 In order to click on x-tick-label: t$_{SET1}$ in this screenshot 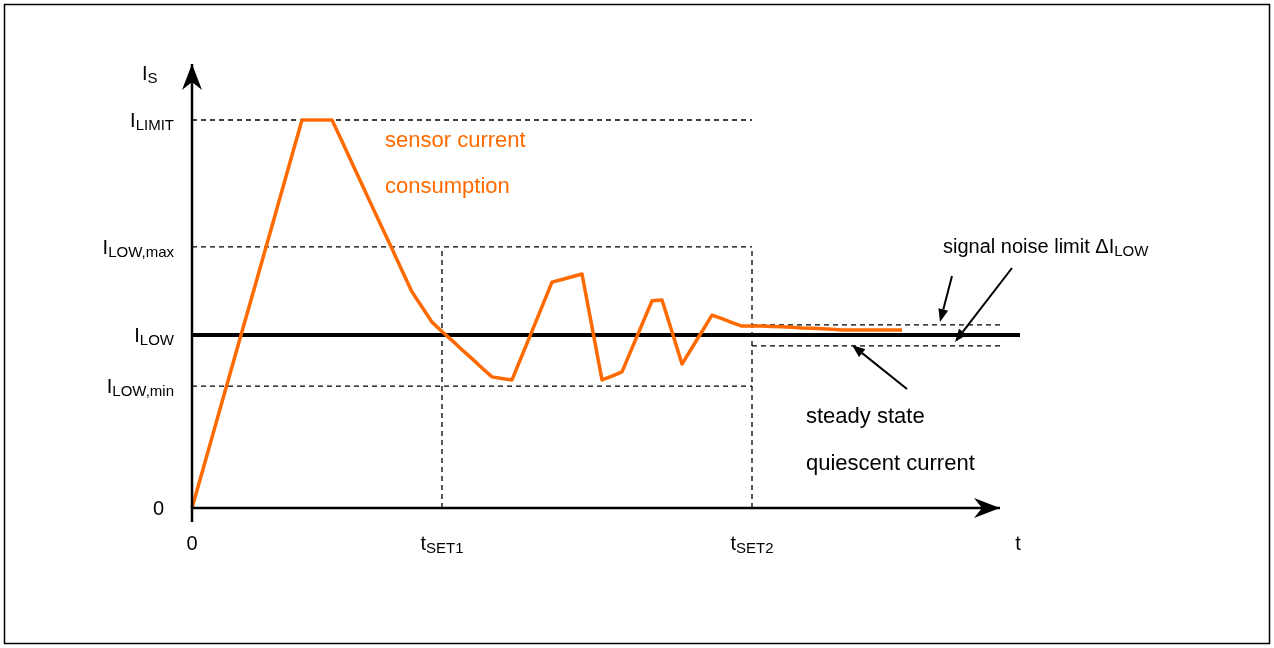, I will do `click(442, 544)`.